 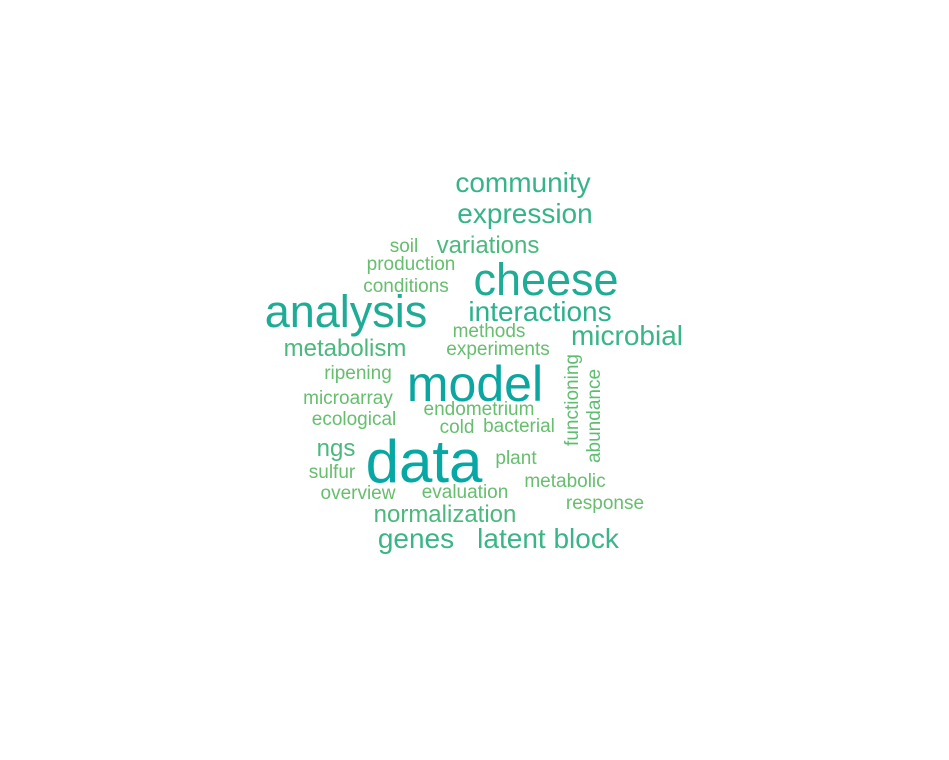 What do you see at coordinates (348, 398) in the screenshot?
I see `cloud-word-microarray: microarray` at bounding box center [348, 398].